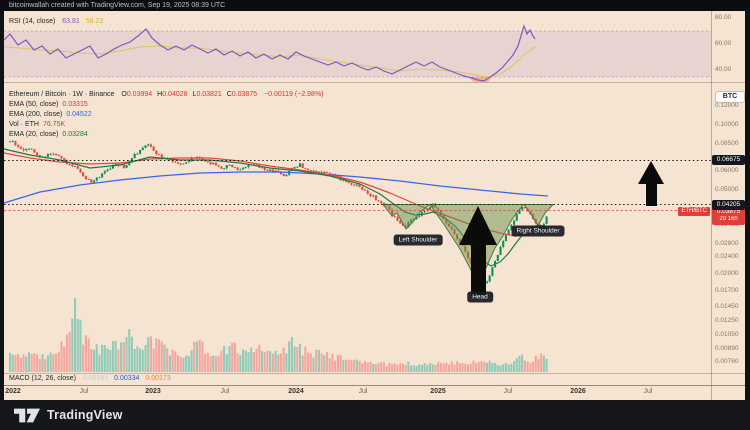 The height and width of the screenshot is (430, 750). I want to click on macd-line-value: 0.00334, so click(127, 378).